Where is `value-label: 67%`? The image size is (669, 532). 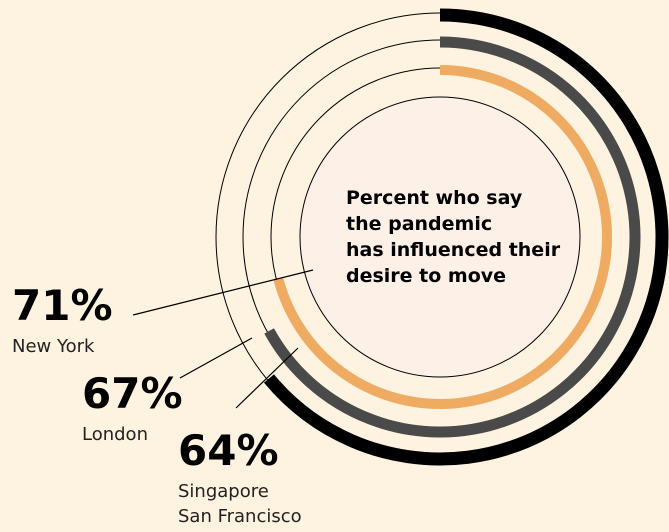
value-label: 67% is located at coordinates (132, 393).